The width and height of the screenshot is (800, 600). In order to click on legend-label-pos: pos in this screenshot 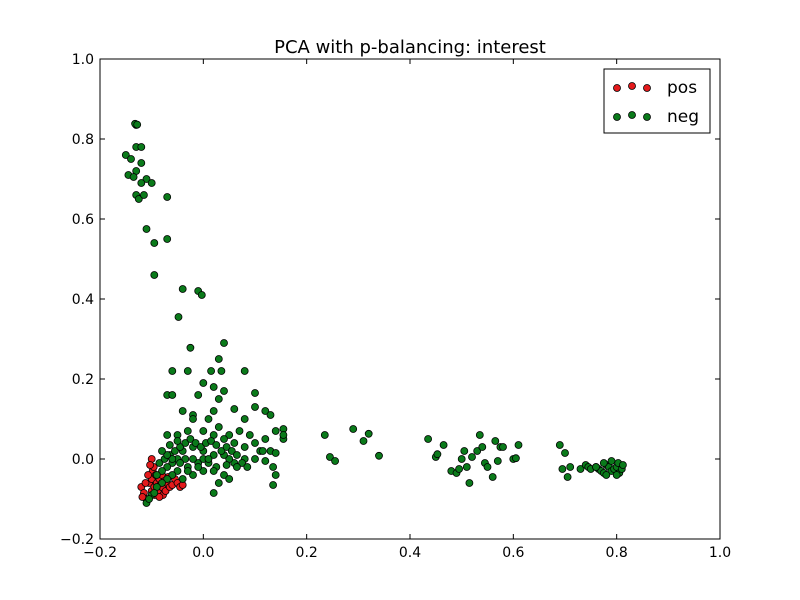, I will do `click(682, 88)`.